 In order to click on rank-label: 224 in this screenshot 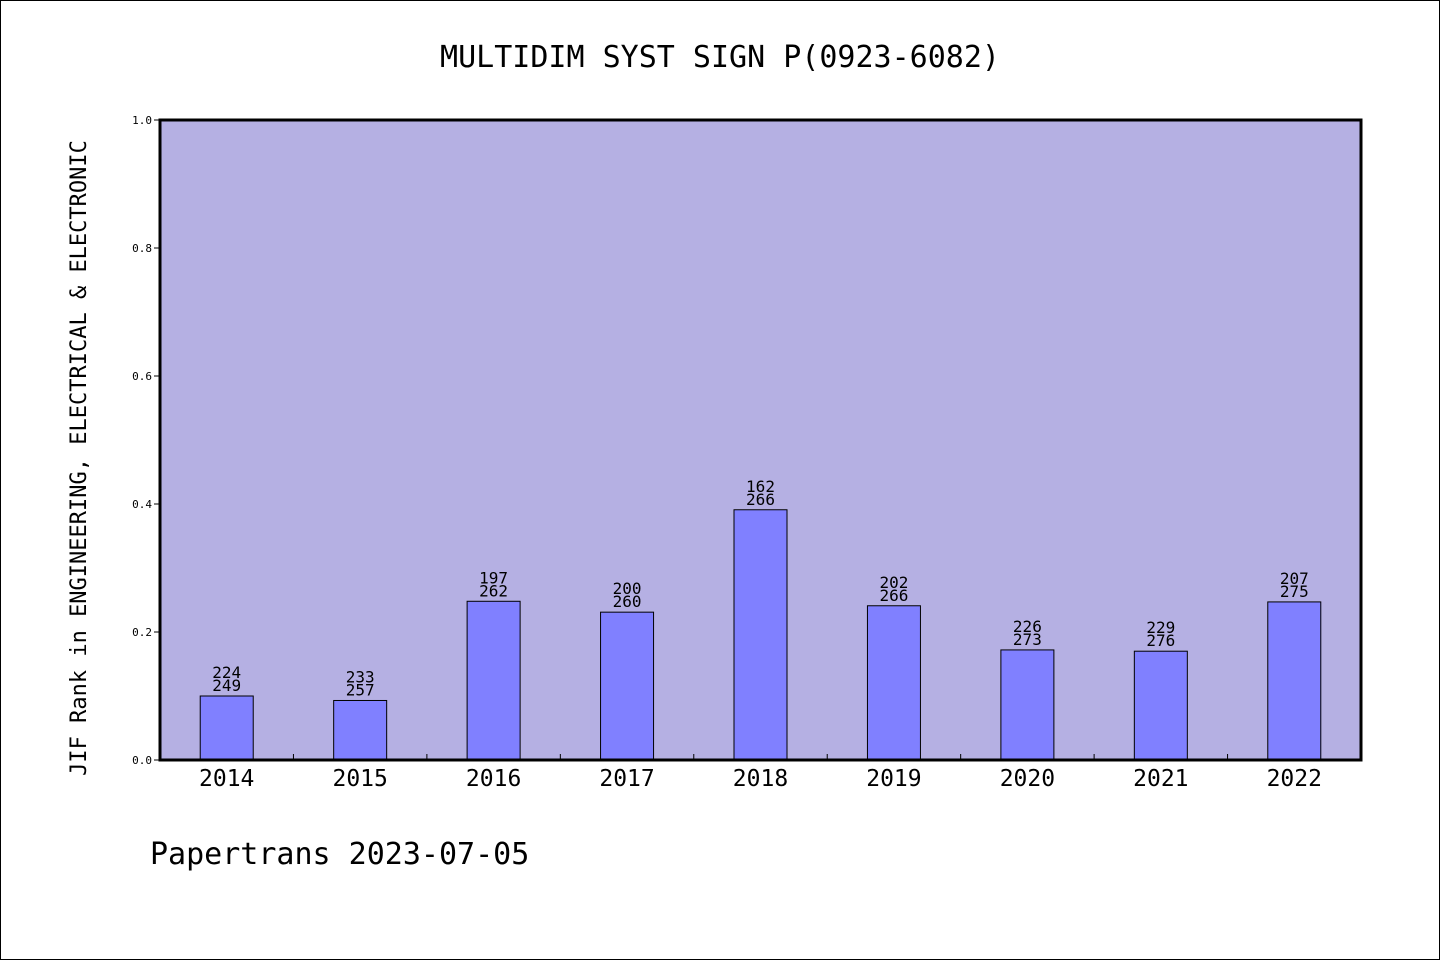, I will do `click(226, 672)`.